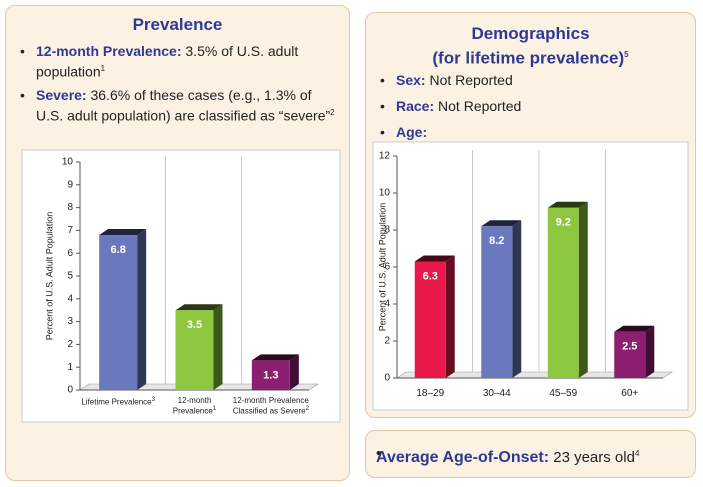 This screenshot has width=703, height=487. What do you see at coordinates (463, 457) in the screenshot?
I see `onset-label: Average Age-of-Onset:` at bounding box center [463, 457].